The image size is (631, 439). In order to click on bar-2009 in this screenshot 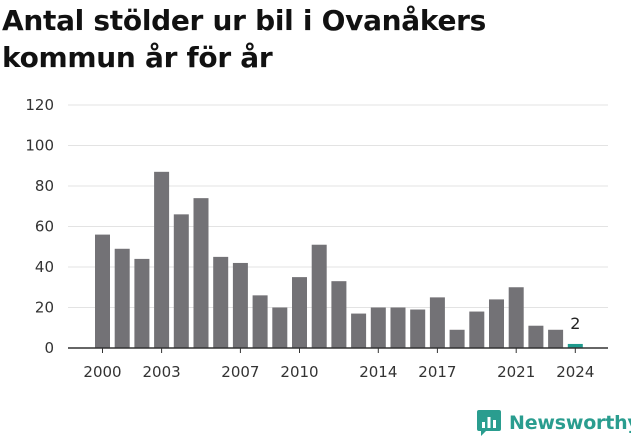, I will do `click(280, 327)`.